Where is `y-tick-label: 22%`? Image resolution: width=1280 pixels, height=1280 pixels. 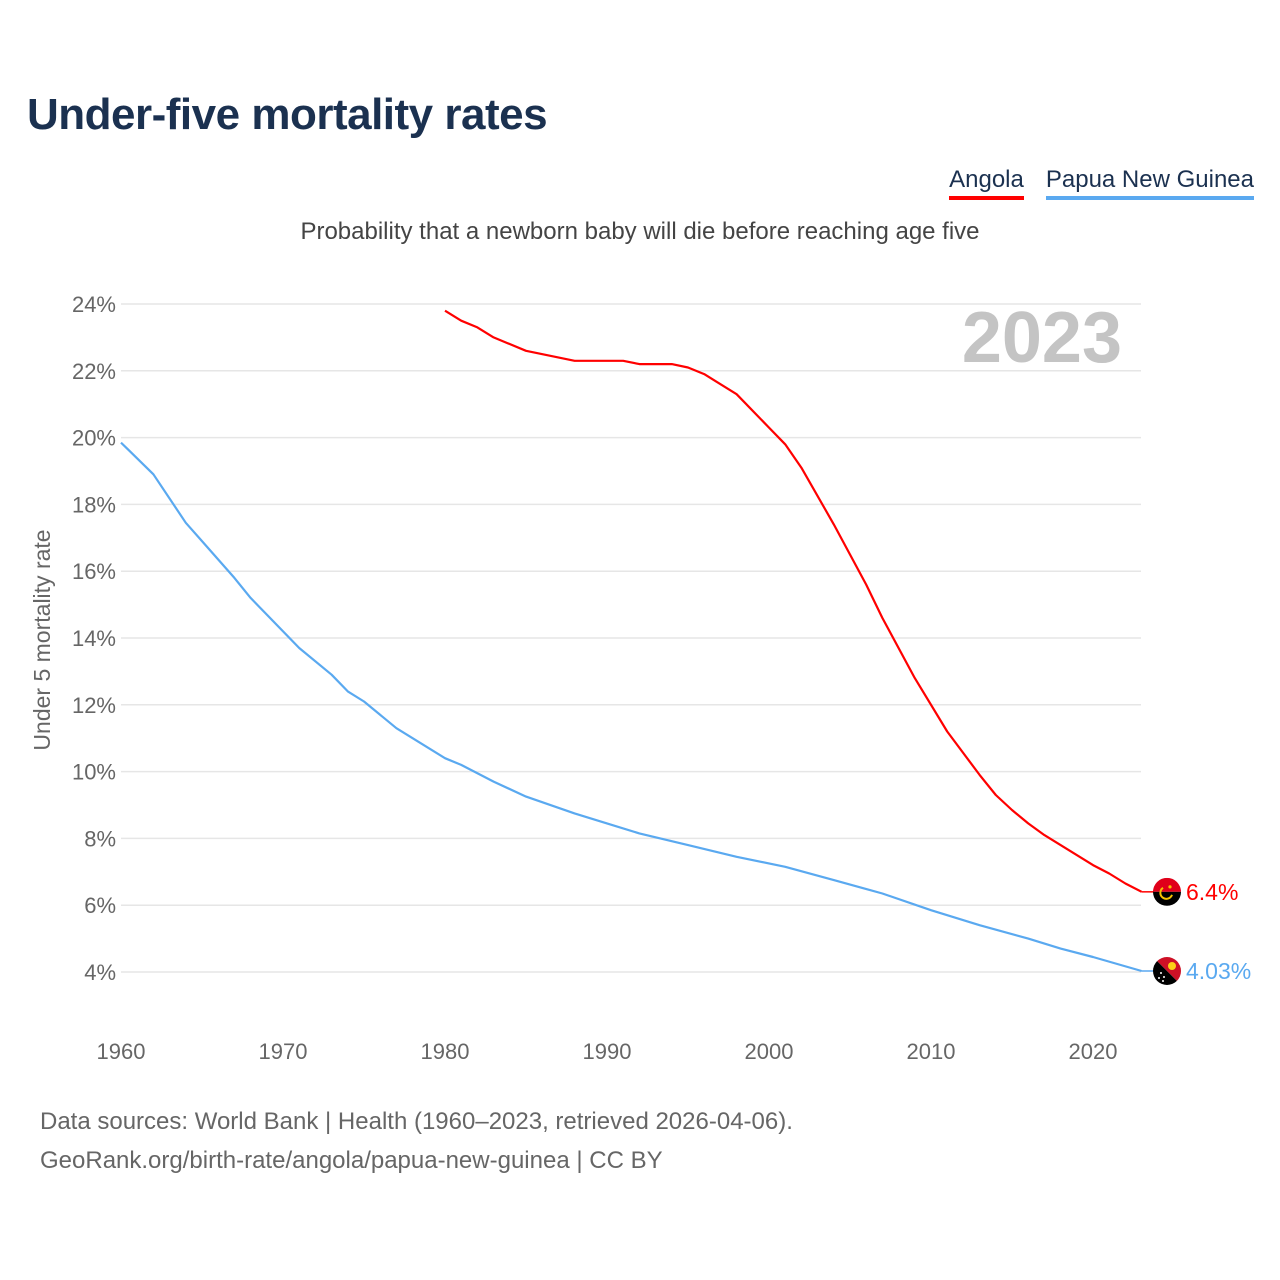 y-tick-label: 22% is located at coordinates (94, 371).